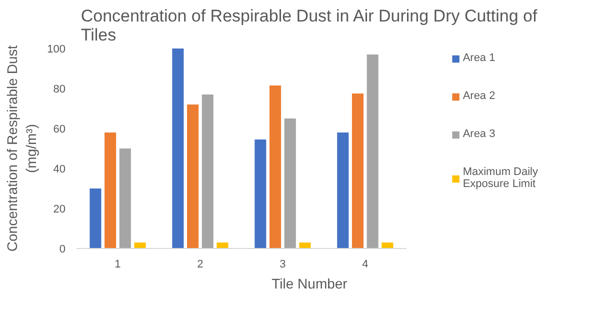 The height and width of the screenshot is (321, 599). I want to click on y-tick-label: 40, so click(59, 170).